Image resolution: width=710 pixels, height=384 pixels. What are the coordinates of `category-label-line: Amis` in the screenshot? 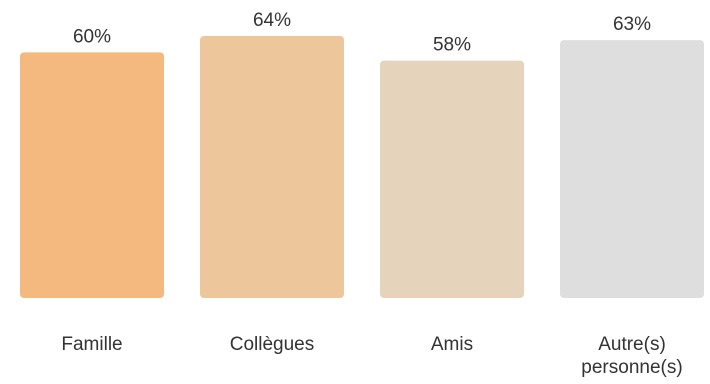 It's located at (452, 344).